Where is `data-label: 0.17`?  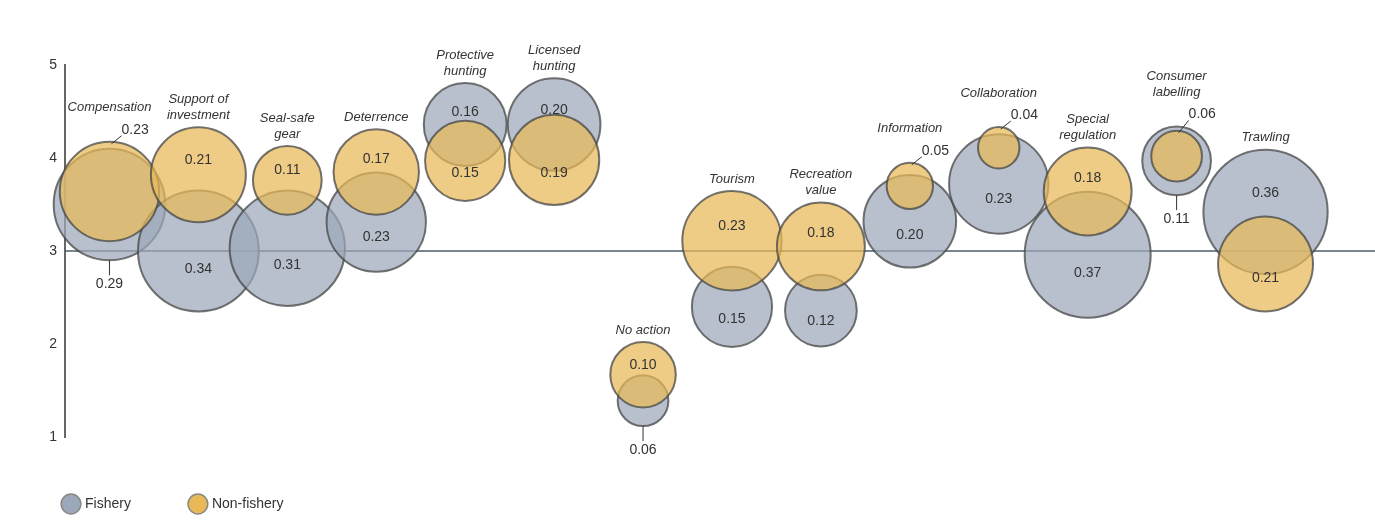
data-label: 0.17 is located at coordinates (376, 158).